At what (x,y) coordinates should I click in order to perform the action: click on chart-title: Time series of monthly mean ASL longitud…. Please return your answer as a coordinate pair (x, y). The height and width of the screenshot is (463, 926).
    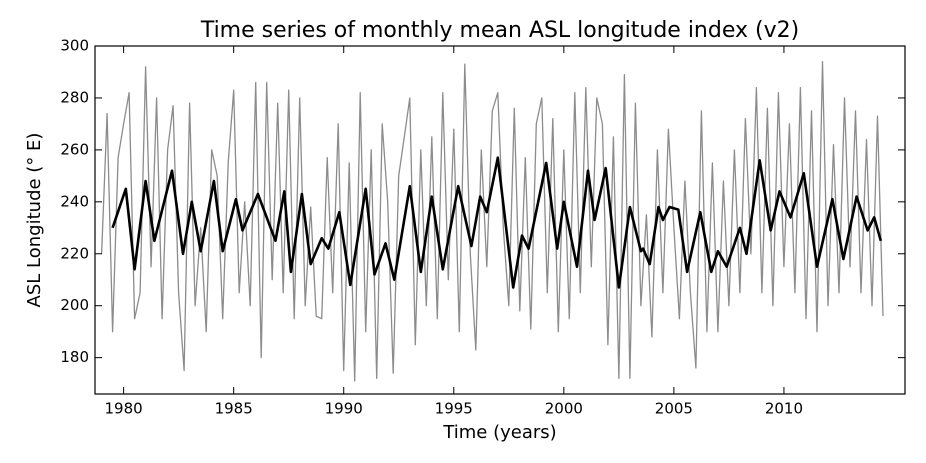
    Looking at the image, I should click on (499, 30).